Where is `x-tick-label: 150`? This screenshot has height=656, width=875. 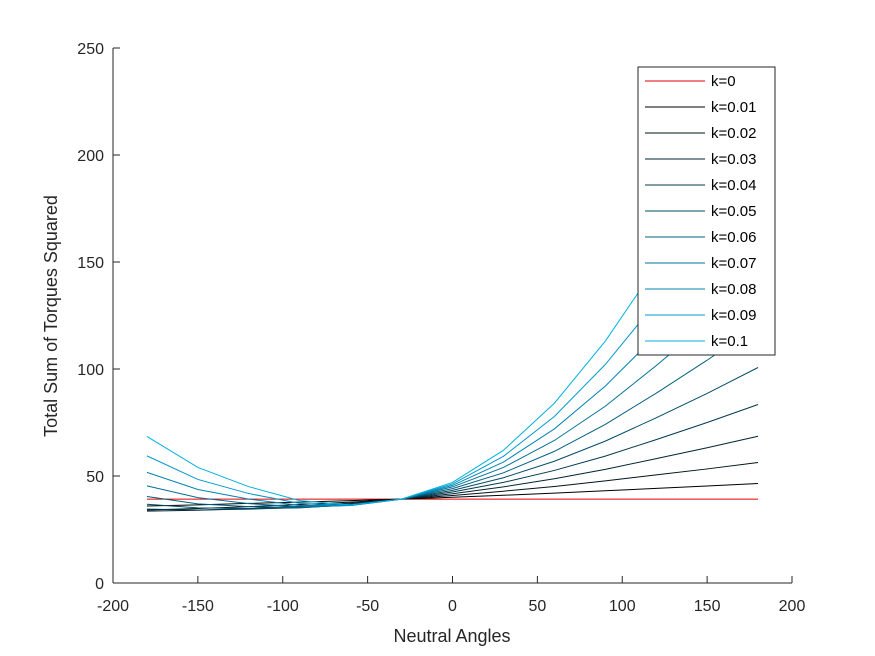
x-tick-label: 150 is located at coordinates (707, 606).